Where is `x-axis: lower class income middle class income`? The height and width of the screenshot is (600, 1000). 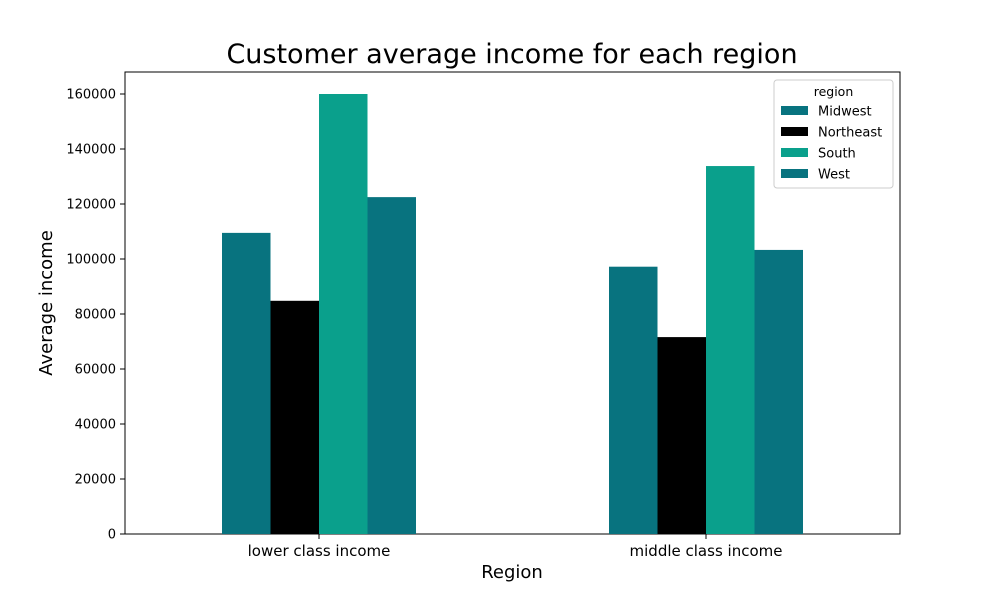 x-axis: lower class income middle class income is located at coordinates (515, 547).